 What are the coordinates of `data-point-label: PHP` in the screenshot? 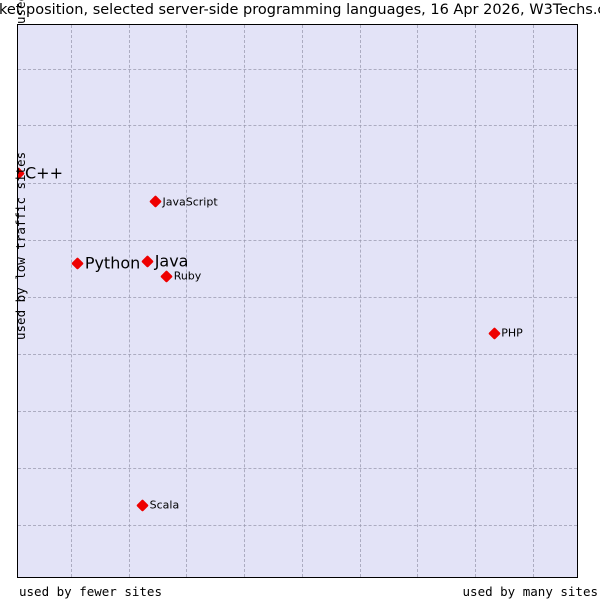 It's located at (512, 333).